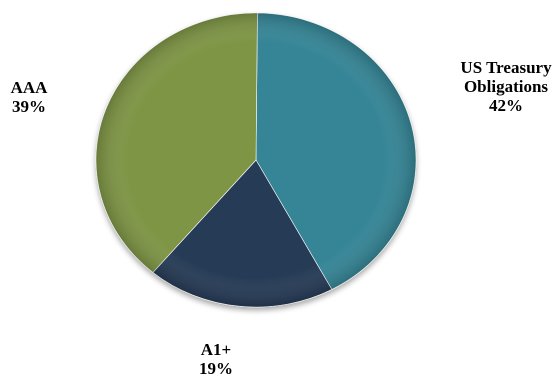 Image resolution: width=560 pixels, height=378 pixels. I want to click on slice-label-us-treasury: US Treasury Obligations 42%, so click(503, 86).